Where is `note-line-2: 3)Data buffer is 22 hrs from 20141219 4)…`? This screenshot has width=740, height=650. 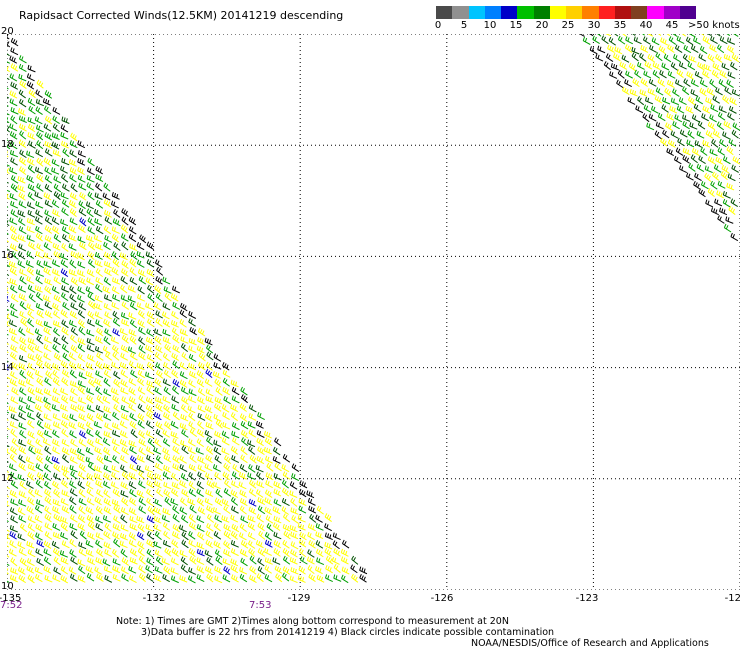 note-line-2: 3)Data buffer is 22 hrs from 20141219 4)… is located at coordinates (348, 632).